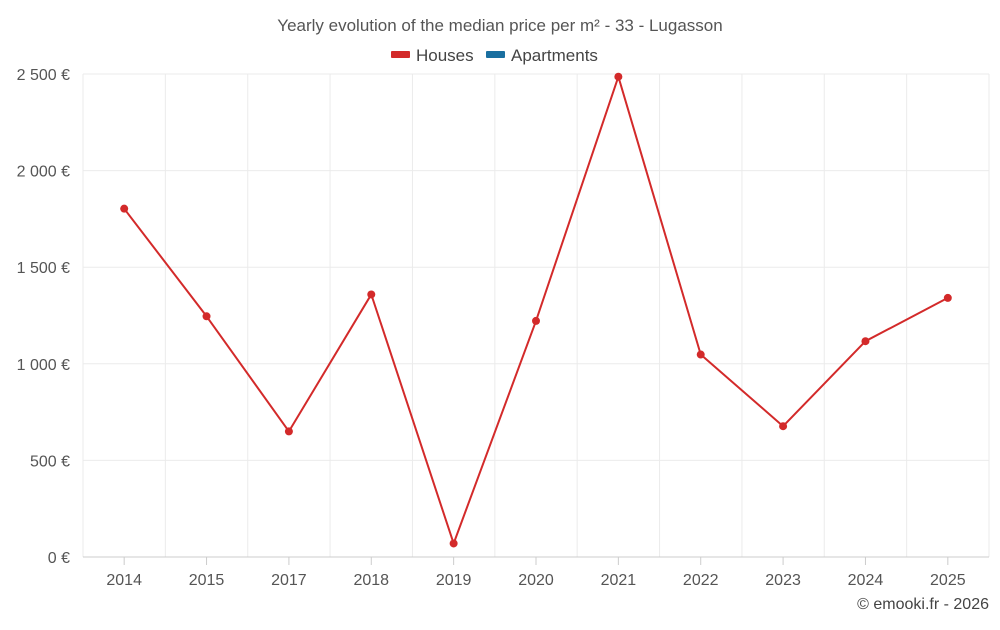 This screenshot has height=630, width=1000. Describe the element at coordinates (400, 54) in the screenshot. I see `legend-swatch-houses` at that location.